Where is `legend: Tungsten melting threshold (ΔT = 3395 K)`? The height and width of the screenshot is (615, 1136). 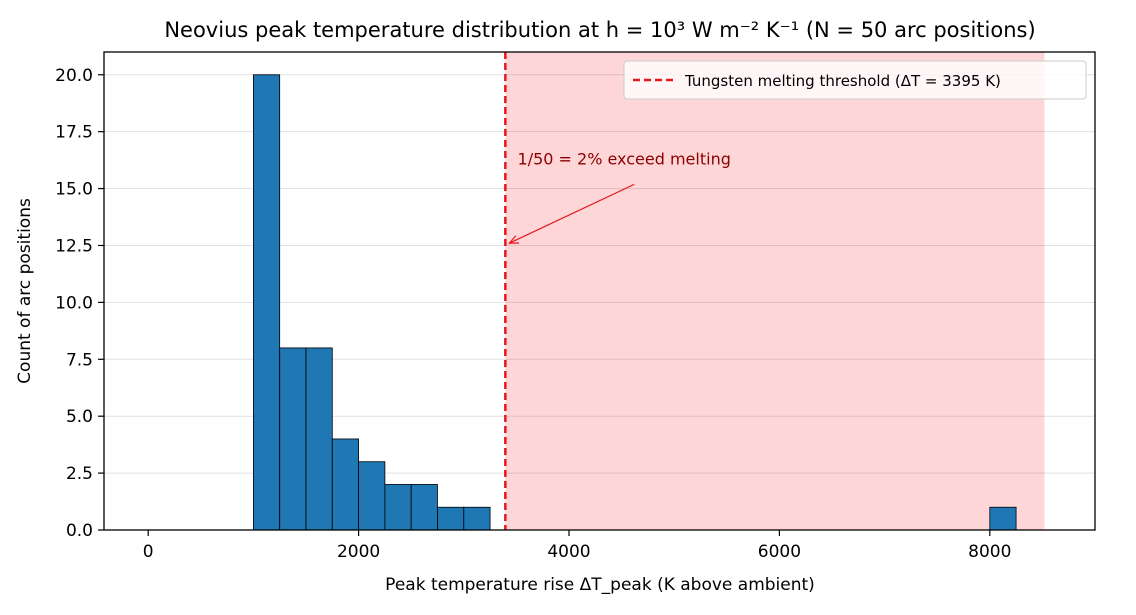 legend: Tungsten melting threshold (ΔT = 3395 K) is located at coordinates (855, 80).